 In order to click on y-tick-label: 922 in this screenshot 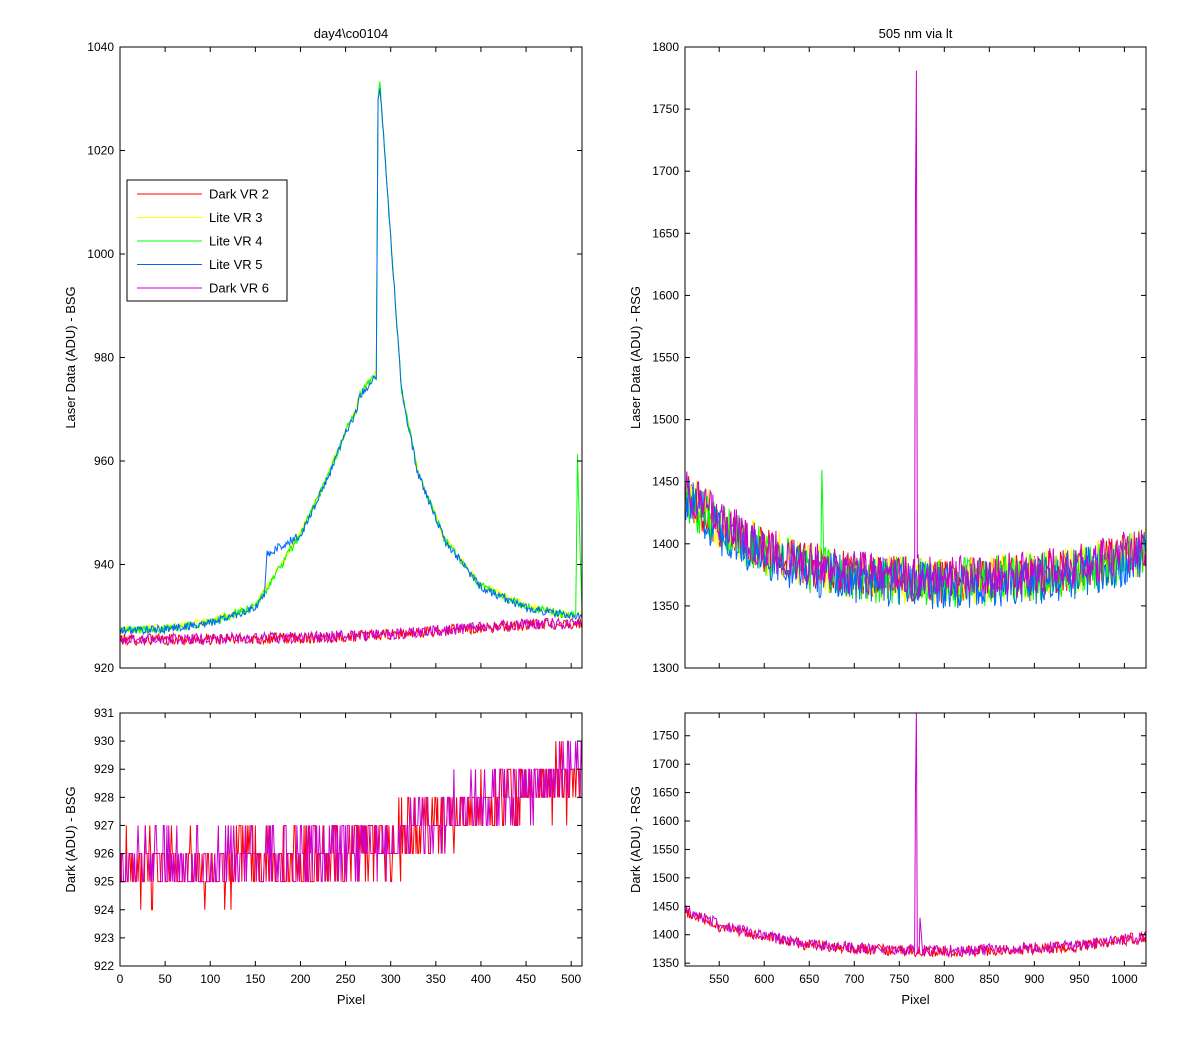, I will do `click(104, 966)`.